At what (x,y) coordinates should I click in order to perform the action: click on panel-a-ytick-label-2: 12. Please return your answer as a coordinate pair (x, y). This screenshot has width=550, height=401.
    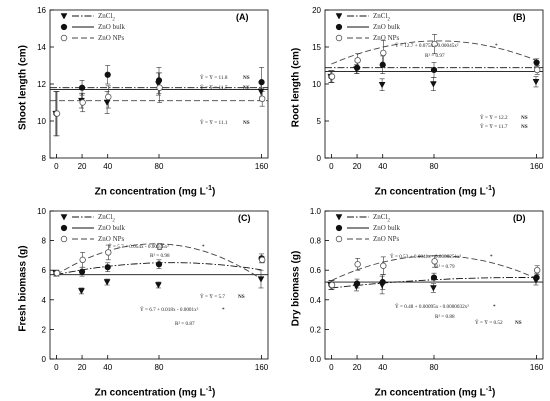
    Looking at the image, I should click on (41, 84).